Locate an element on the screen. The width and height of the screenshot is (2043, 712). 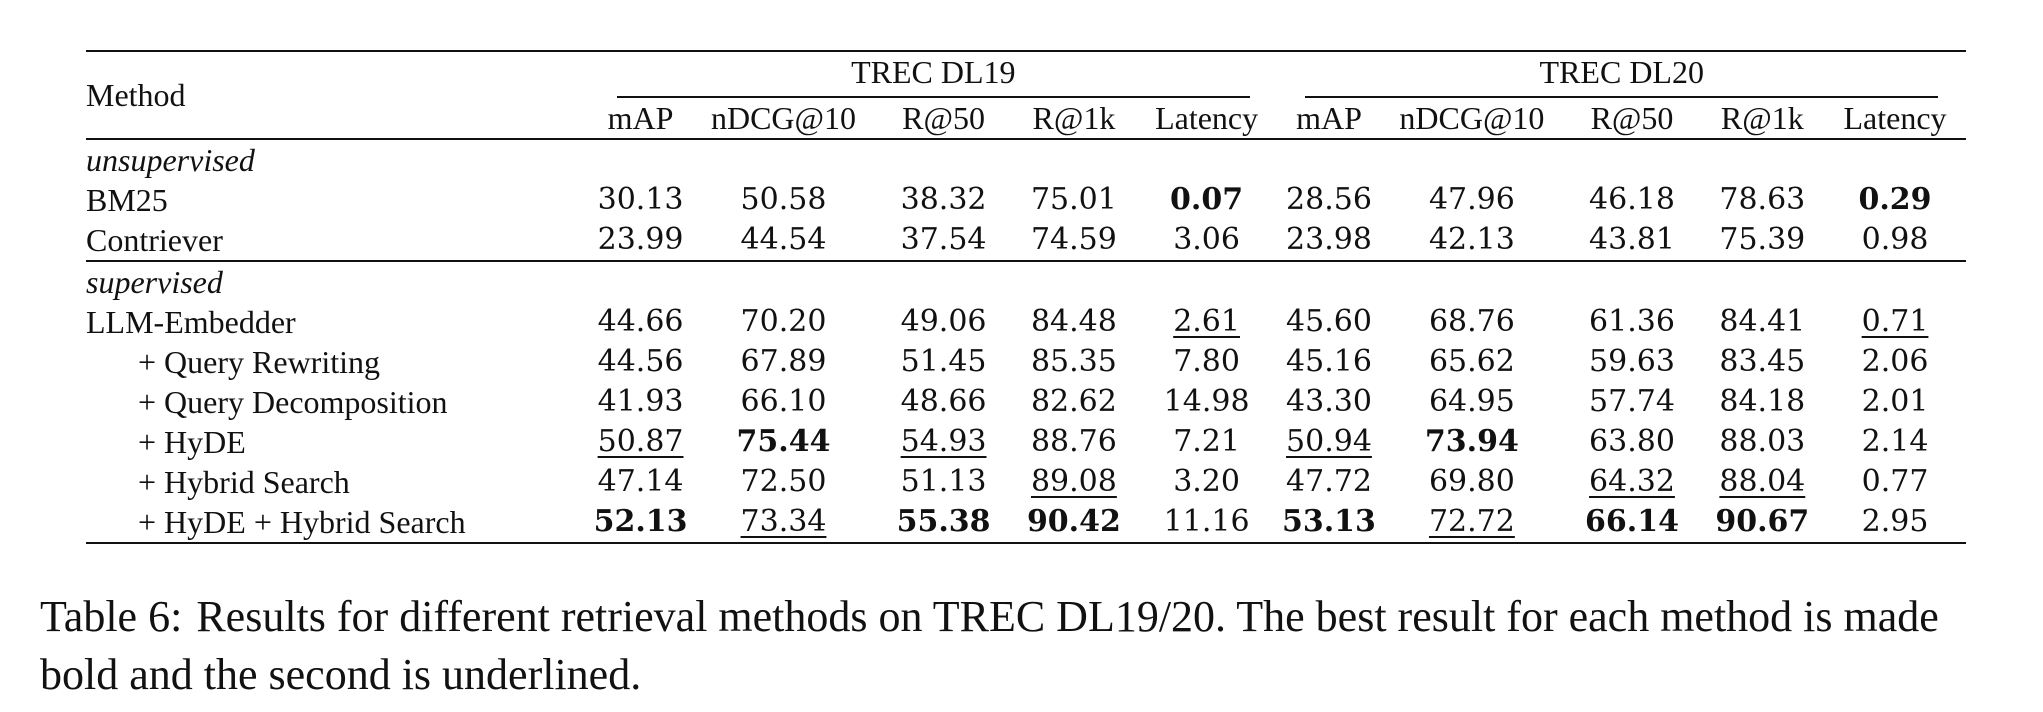
cell-value: 0.71 is located at coordinates (1895, 321).